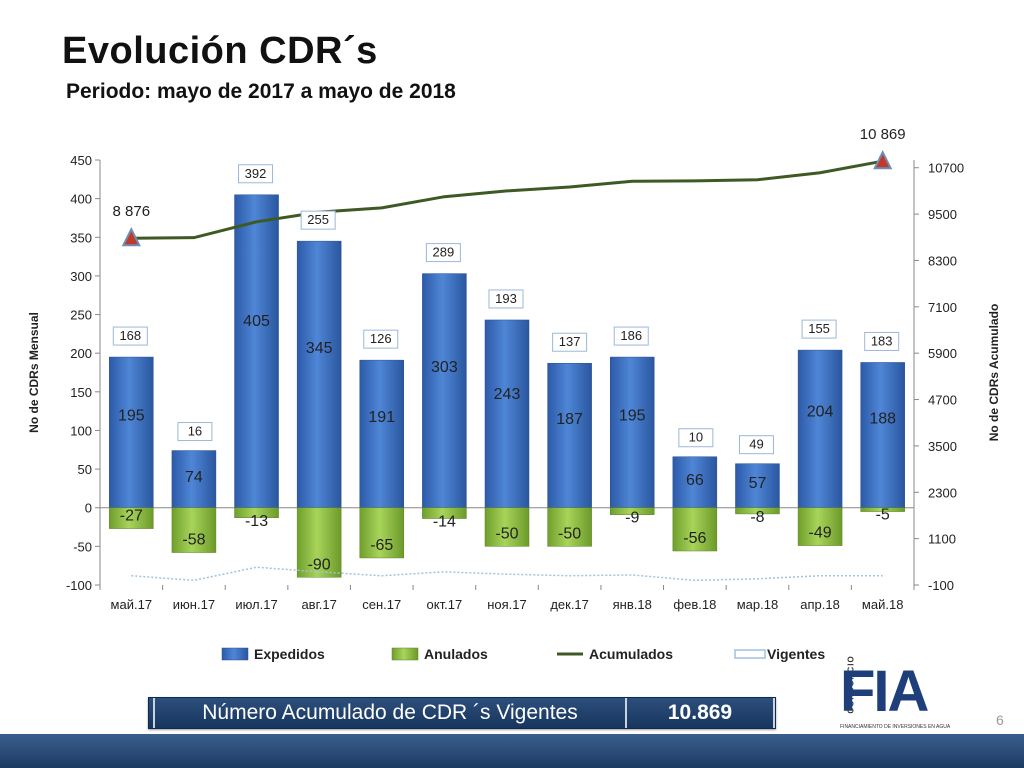 The image size is (1024, 768). Describe the element at coordinates (79, 585) in the screenshot. I see `y-tick-label: -100` at that location.